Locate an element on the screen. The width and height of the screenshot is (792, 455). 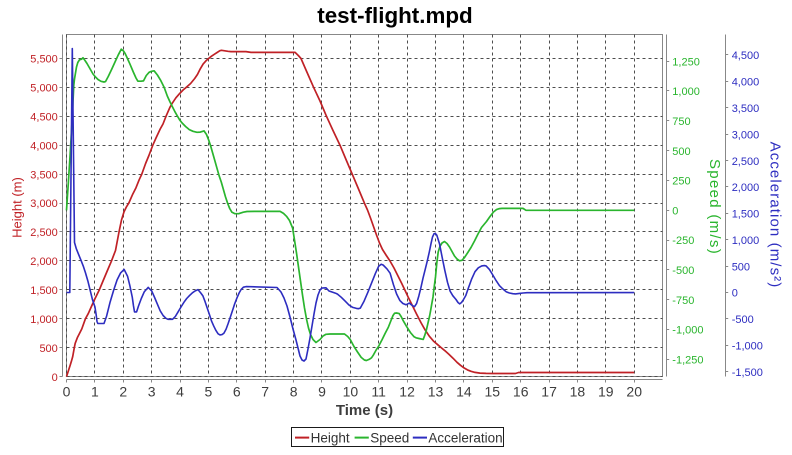
svg-text: 12 is located at coordinates (407, 391).